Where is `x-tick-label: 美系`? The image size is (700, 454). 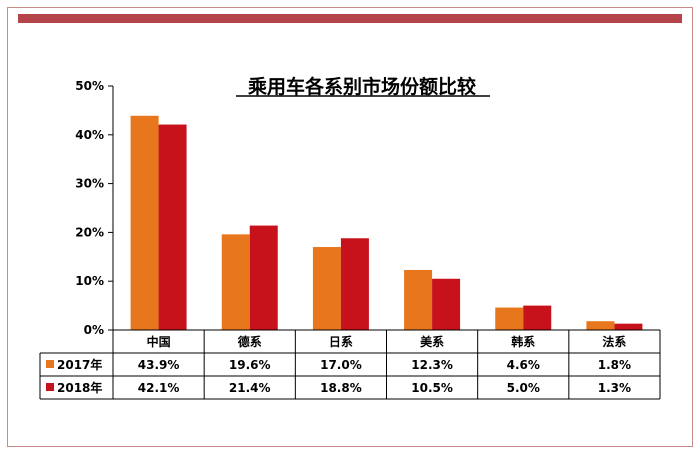 x-tick-label: 美系 is located at coordinates (432, 341).